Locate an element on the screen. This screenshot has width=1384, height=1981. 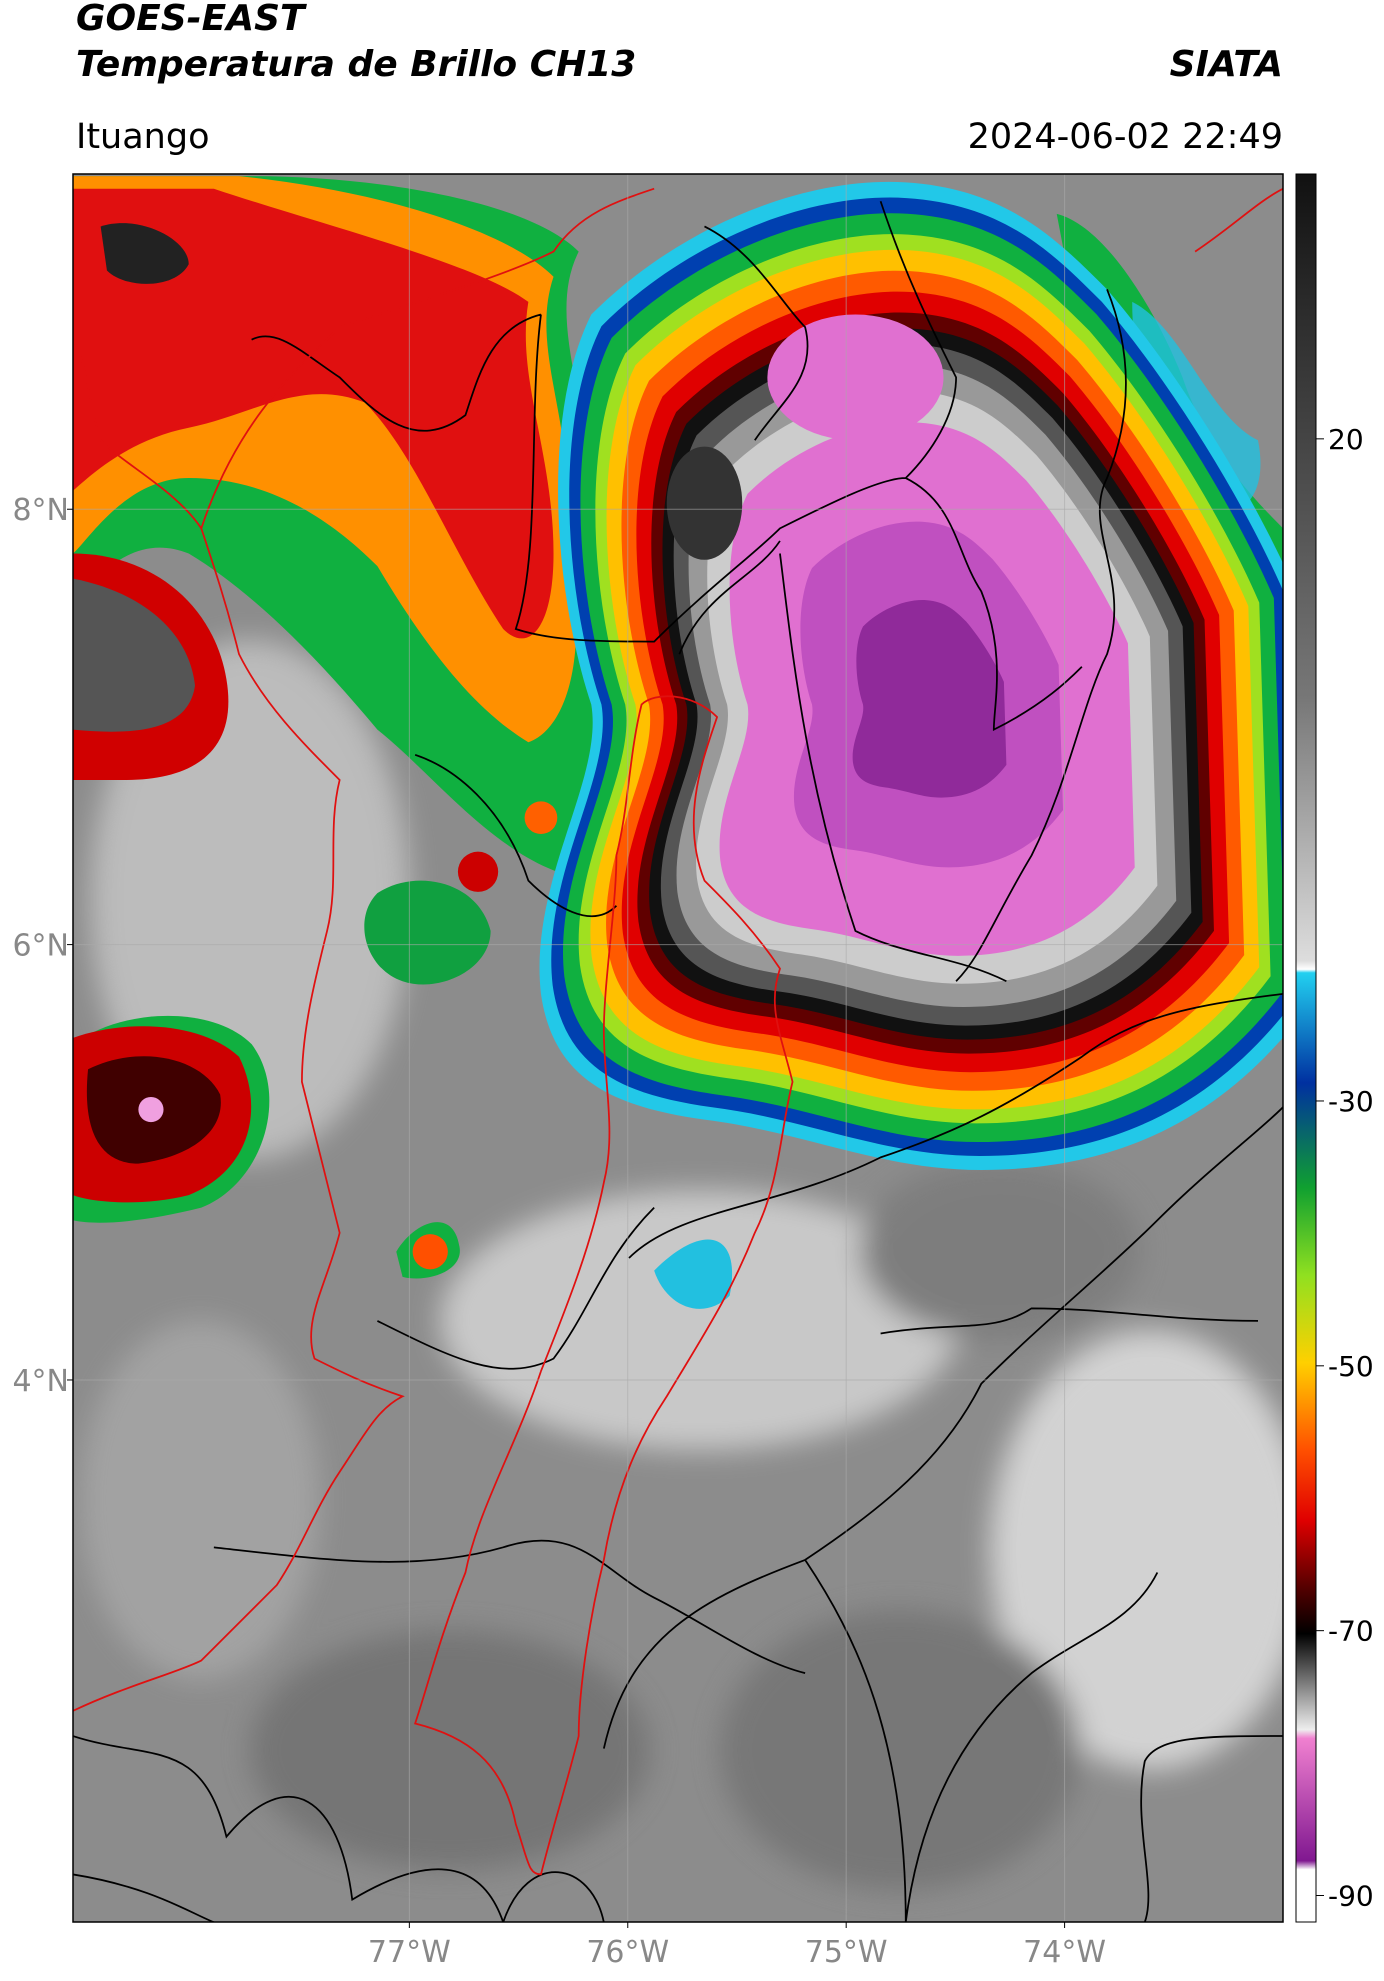
colorbar-tick-label: -70 is located at coordinates (1351, 1631).